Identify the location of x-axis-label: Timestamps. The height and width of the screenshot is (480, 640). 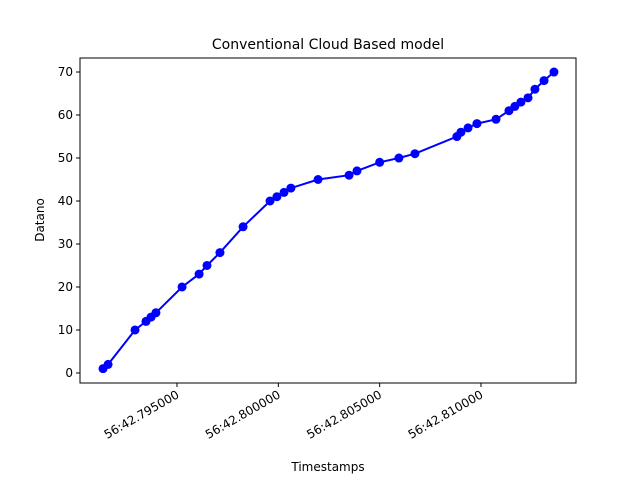
(327, 467).